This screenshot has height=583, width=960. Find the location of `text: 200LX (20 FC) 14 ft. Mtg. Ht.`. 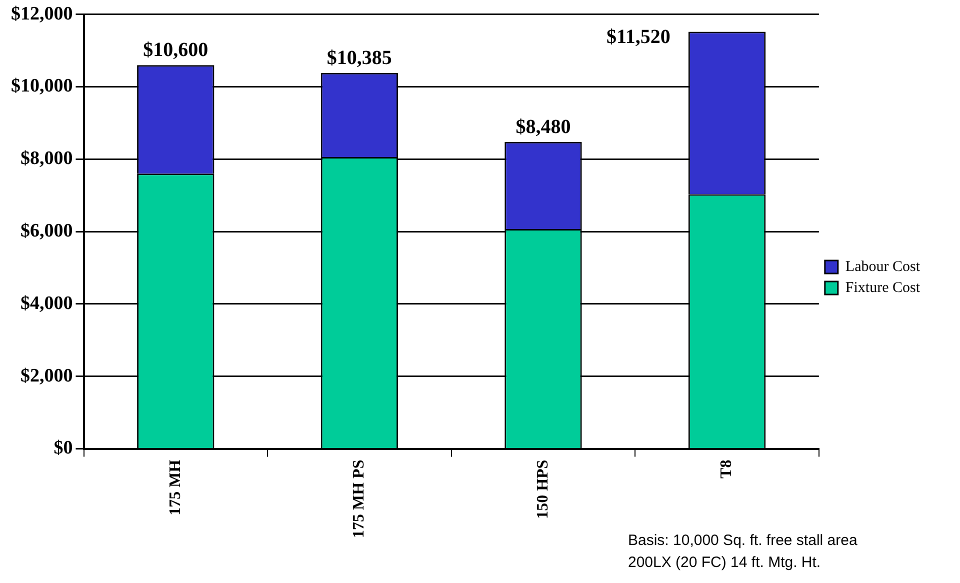

text: 200LX (20 FC) 14 ft. Mtg. Ht. is located at coordinates (725, 563).